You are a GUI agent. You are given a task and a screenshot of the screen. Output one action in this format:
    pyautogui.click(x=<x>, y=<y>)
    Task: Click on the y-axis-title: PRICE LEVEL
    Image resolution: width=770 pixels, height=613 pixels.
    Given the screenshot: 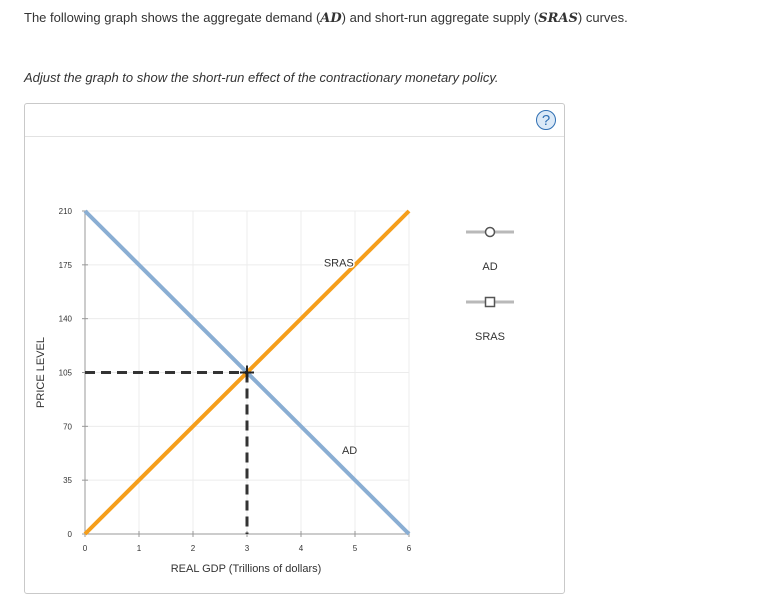 What is the action you would take?
    pyautogui.click(x=41, y=372)
    